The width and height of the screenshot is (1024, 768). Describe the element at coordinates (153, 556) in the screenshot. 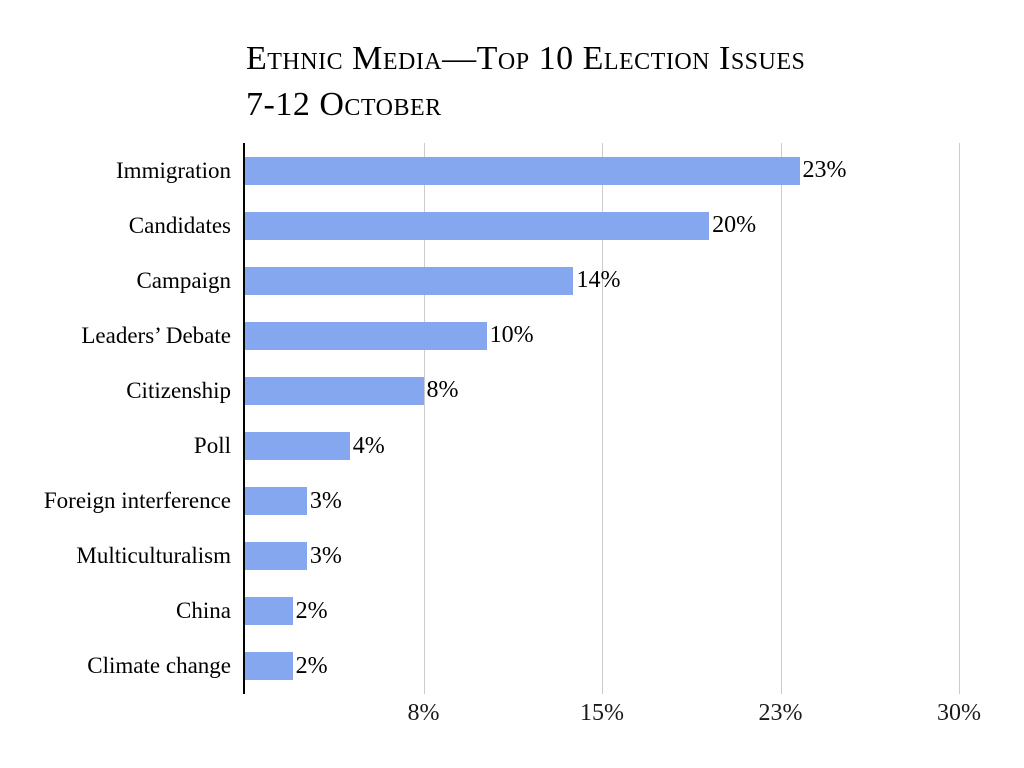

I see `category-label: Multiculturalism` at that location.